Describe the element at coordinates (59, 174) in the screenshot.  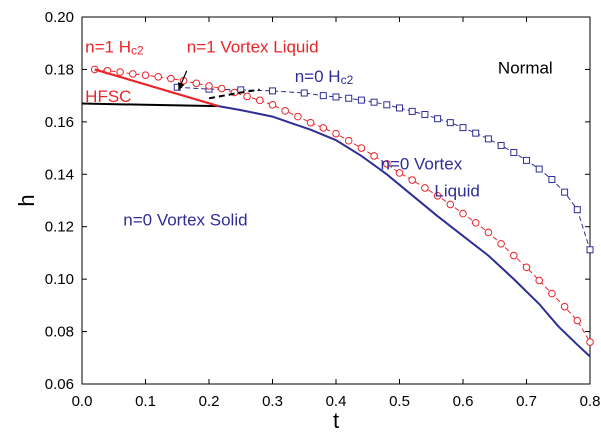
I see `y-tick-label: 0.14` at that location.